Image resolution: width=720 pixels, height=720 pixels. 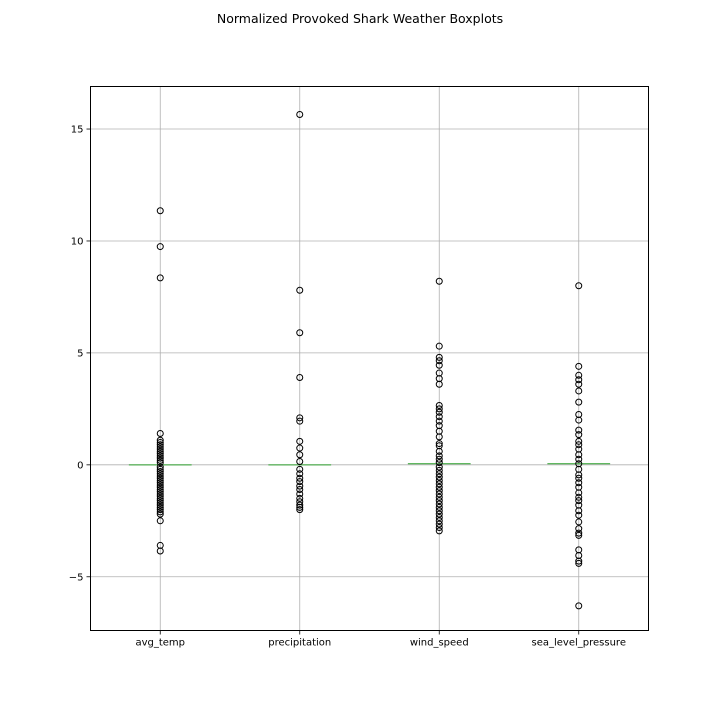 I want to click on x-tick-label: wind_speed, so click(x=439, y=643).